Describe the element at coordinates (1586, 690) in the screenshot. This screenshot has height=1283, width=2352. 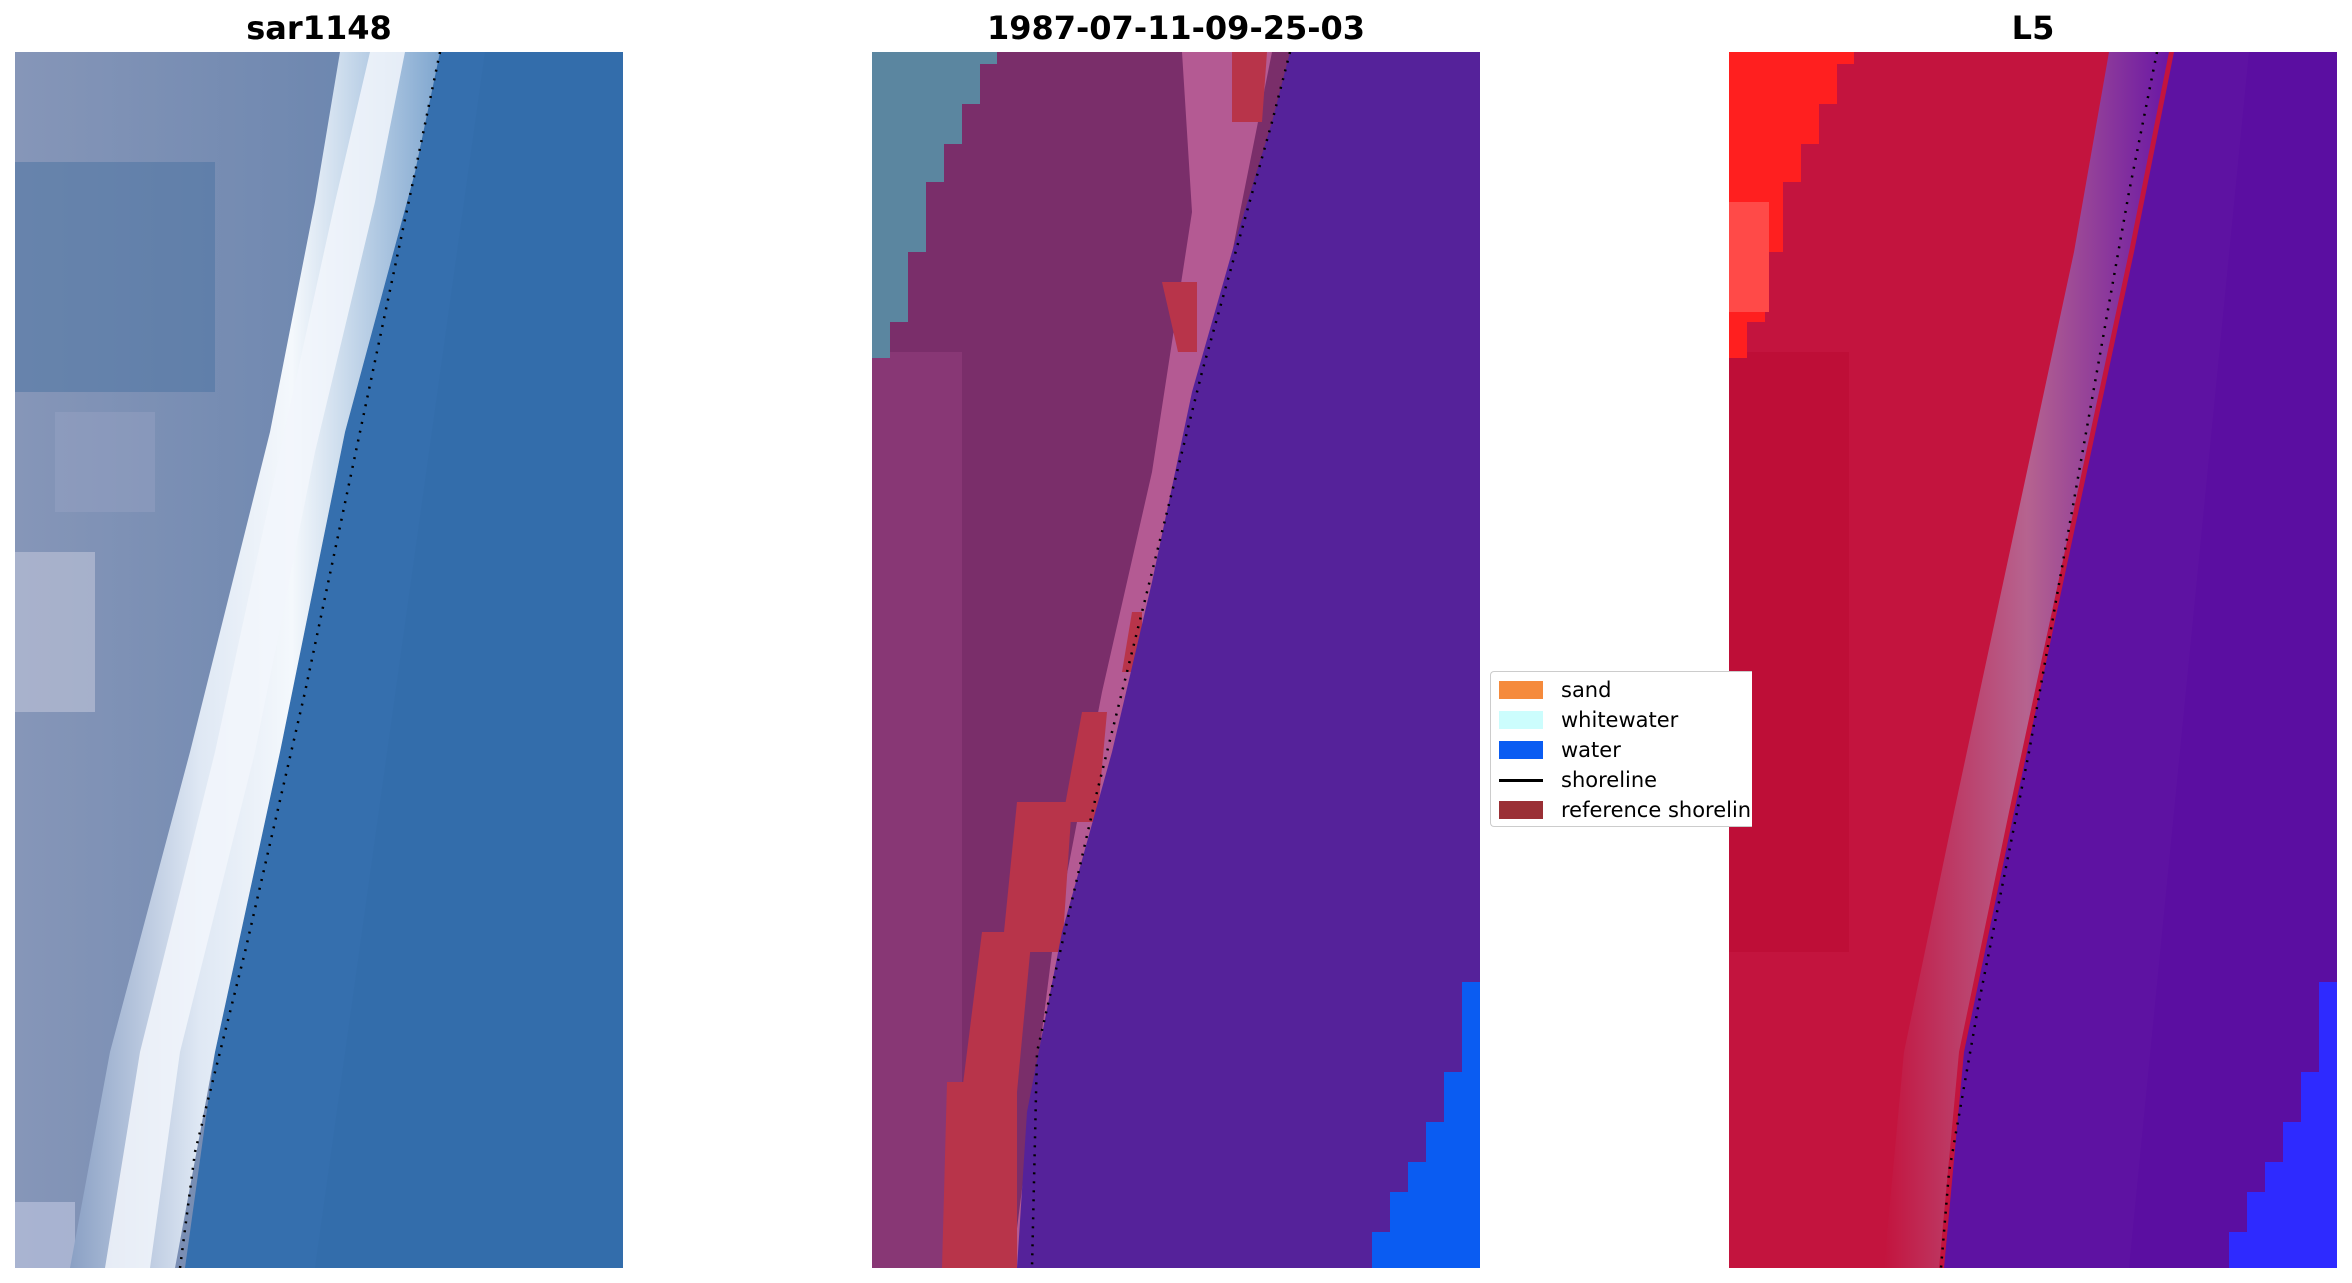
I see `legend-label: sand` at that location.